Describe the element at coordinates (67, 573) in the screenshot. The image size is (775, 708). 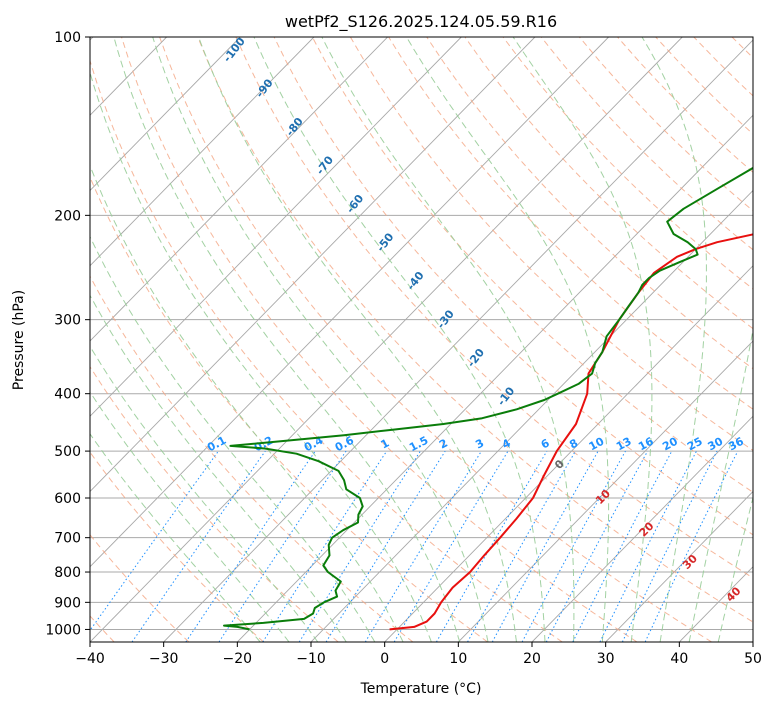
I see `y-tick-label: 800` at that location.